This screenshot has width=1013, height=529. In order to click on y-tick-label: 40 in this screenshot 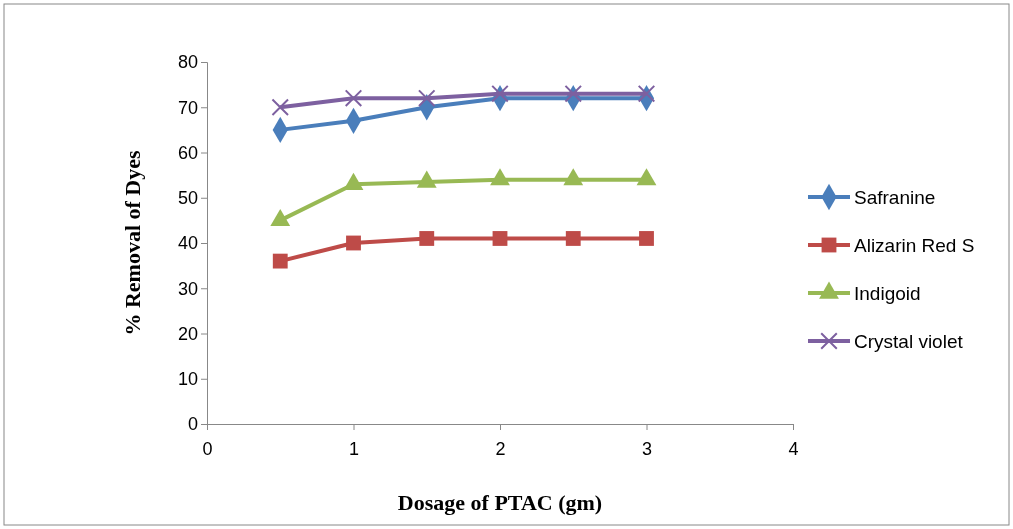, I will do `click(187, 243)`.